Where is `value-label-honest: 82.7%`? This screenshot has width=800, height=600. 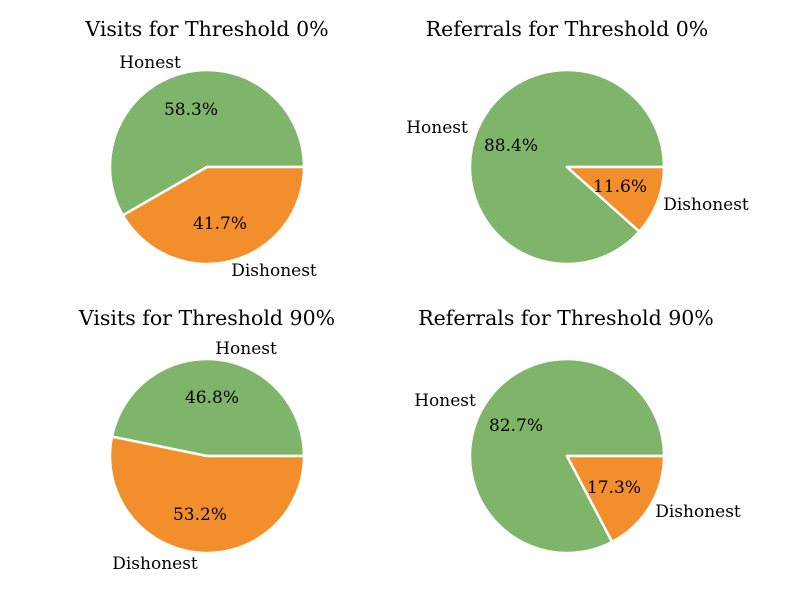 value-label-honest: 82.7% is located at coordinates (516, 426).